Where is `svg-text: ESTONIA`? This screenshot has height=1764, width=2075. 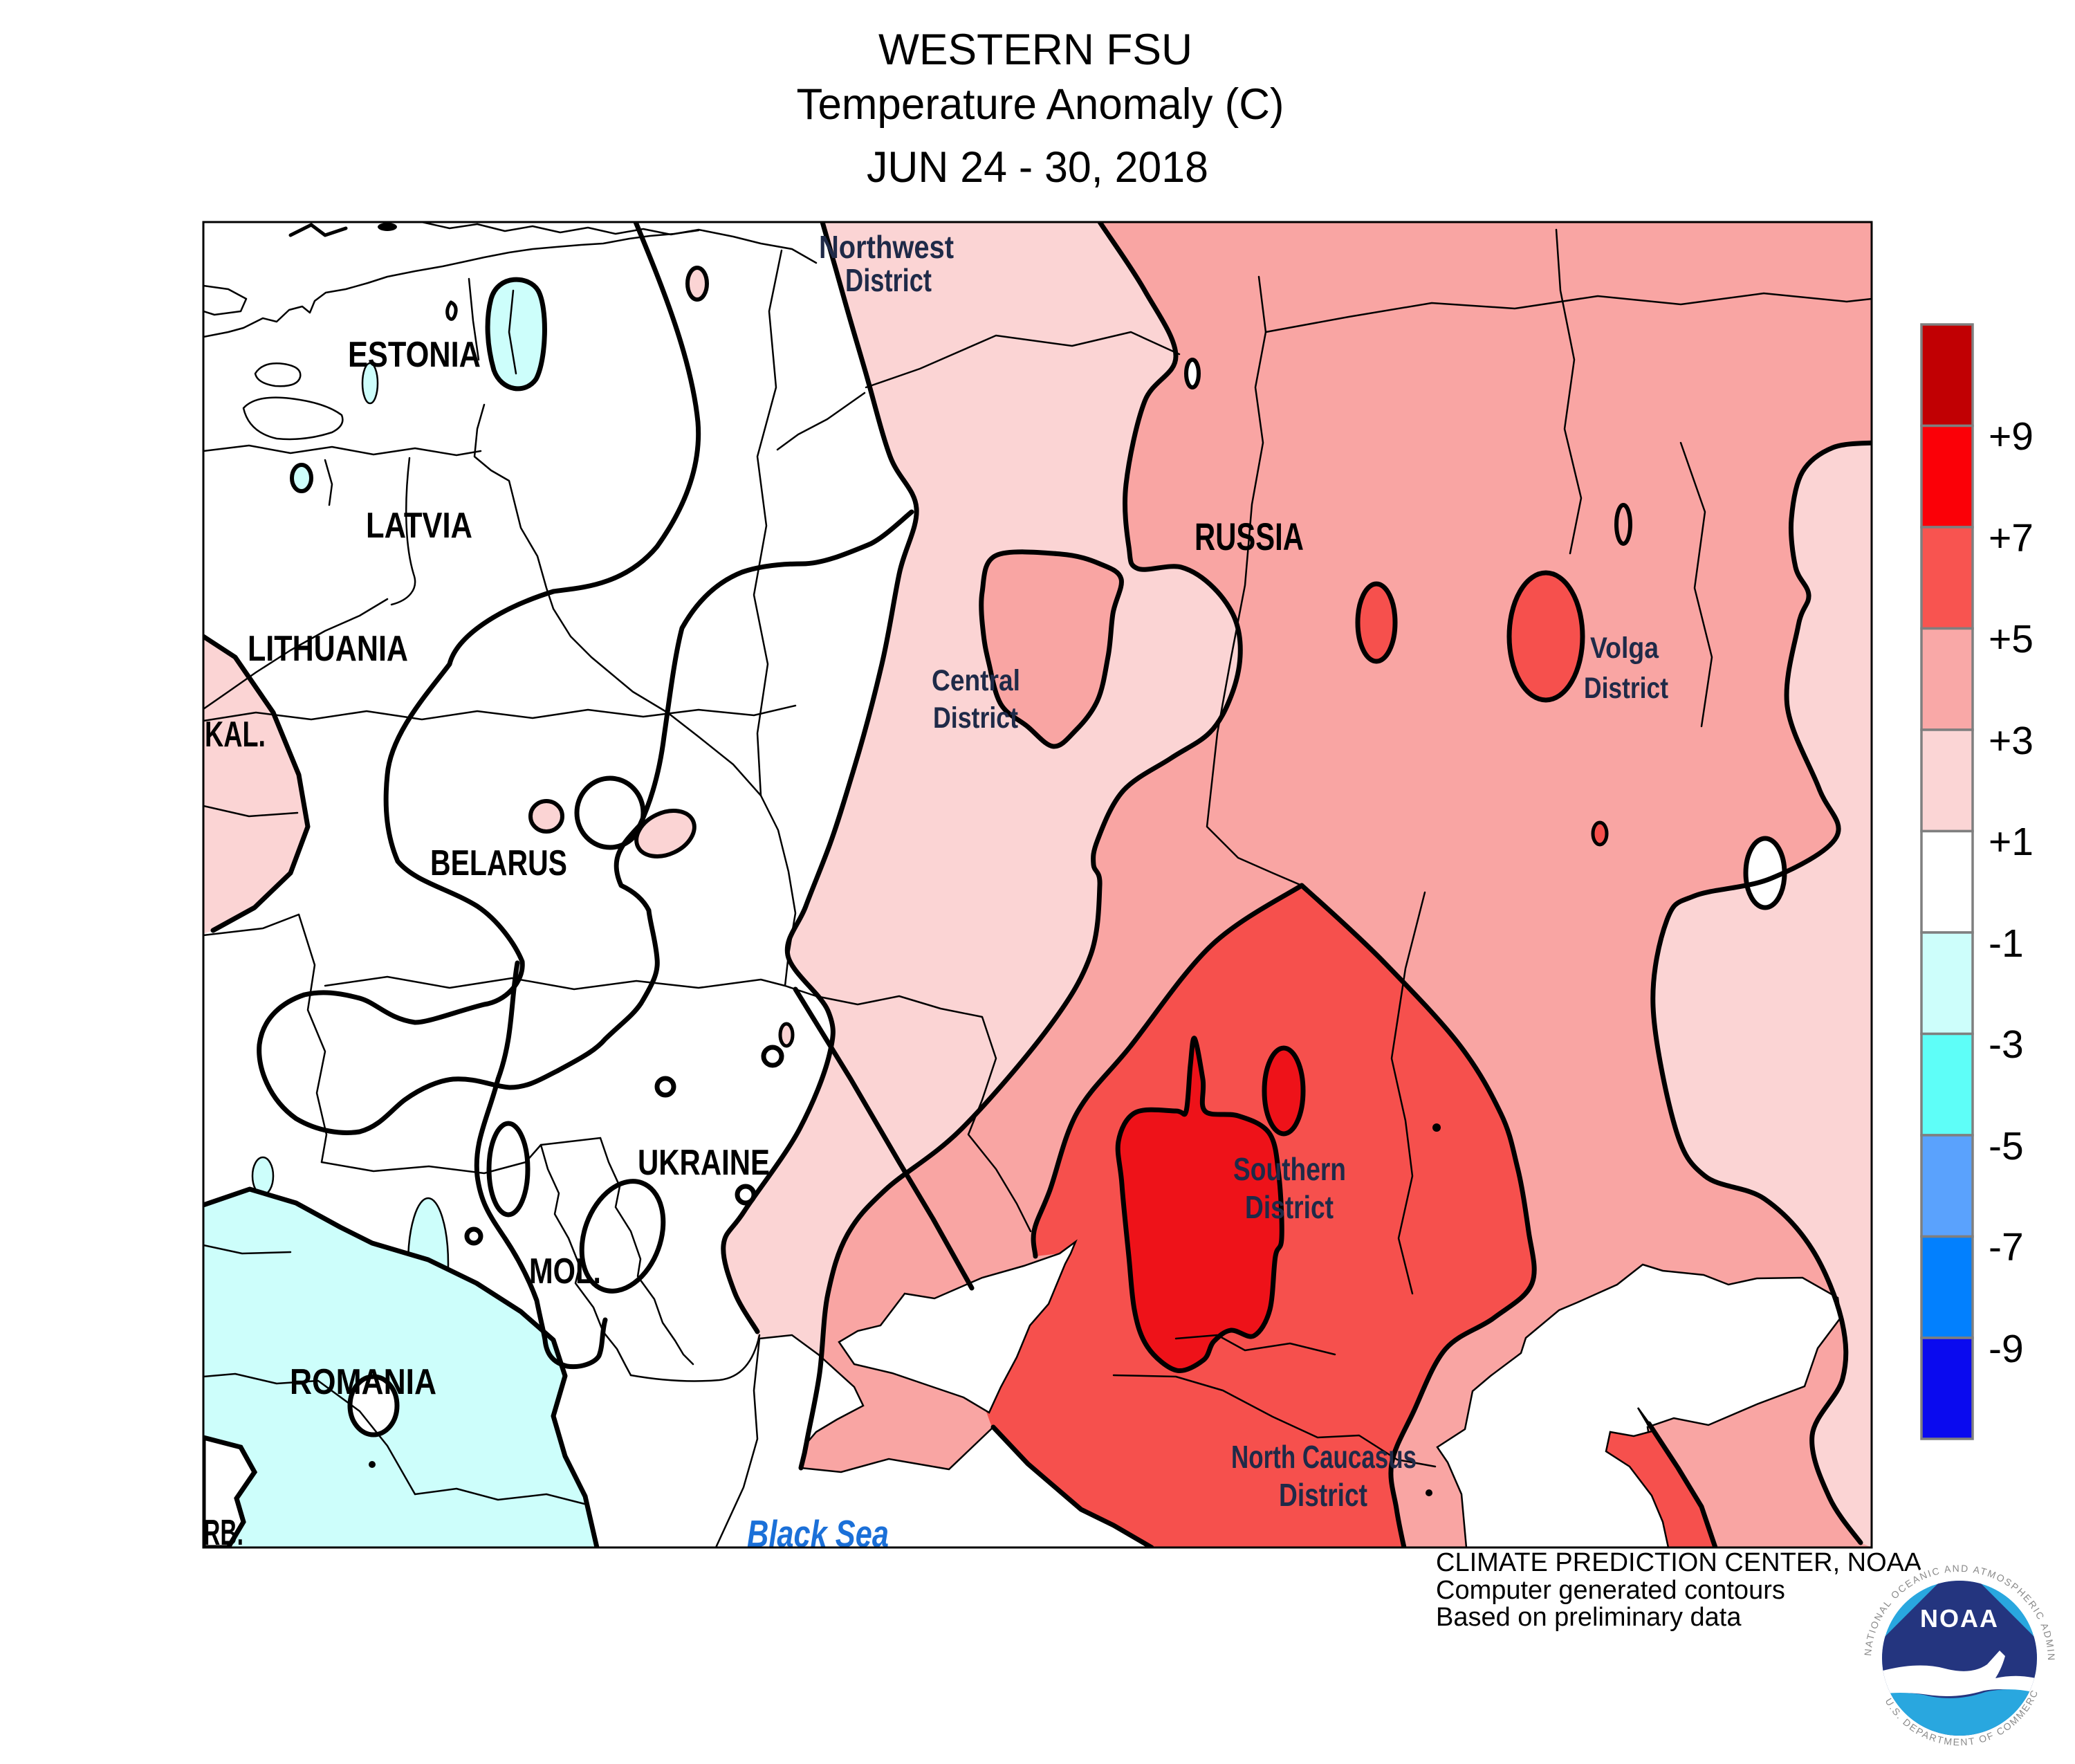 svg-text: ESTONIA is located at coordinates (414, 355).